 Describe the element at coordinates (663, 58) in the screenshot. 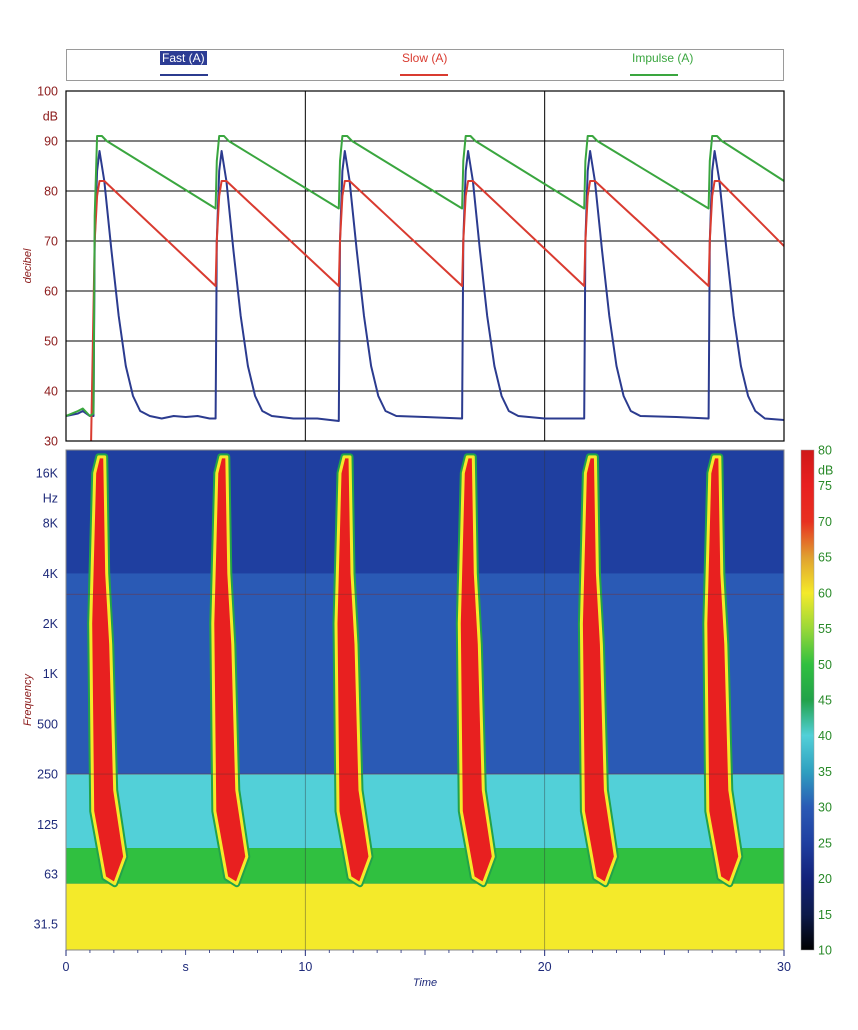

I see `legend-label-impulse: Impulse (A)` at that location.